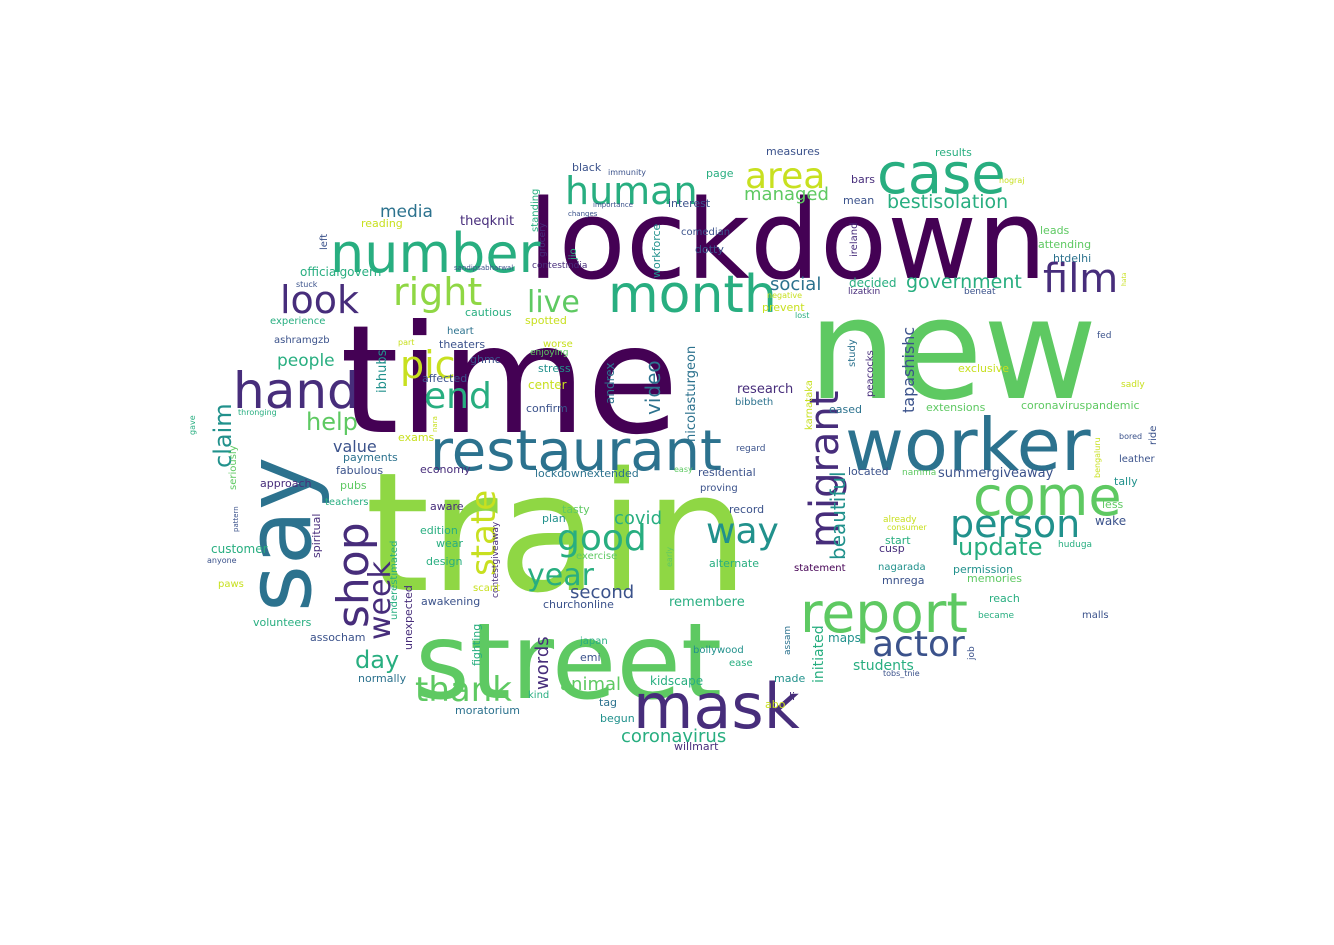  What do you see at coordinates (486, 588) in the screenshot?
I see `cloud-word-scant: scant` at bounding box center [486, 588].